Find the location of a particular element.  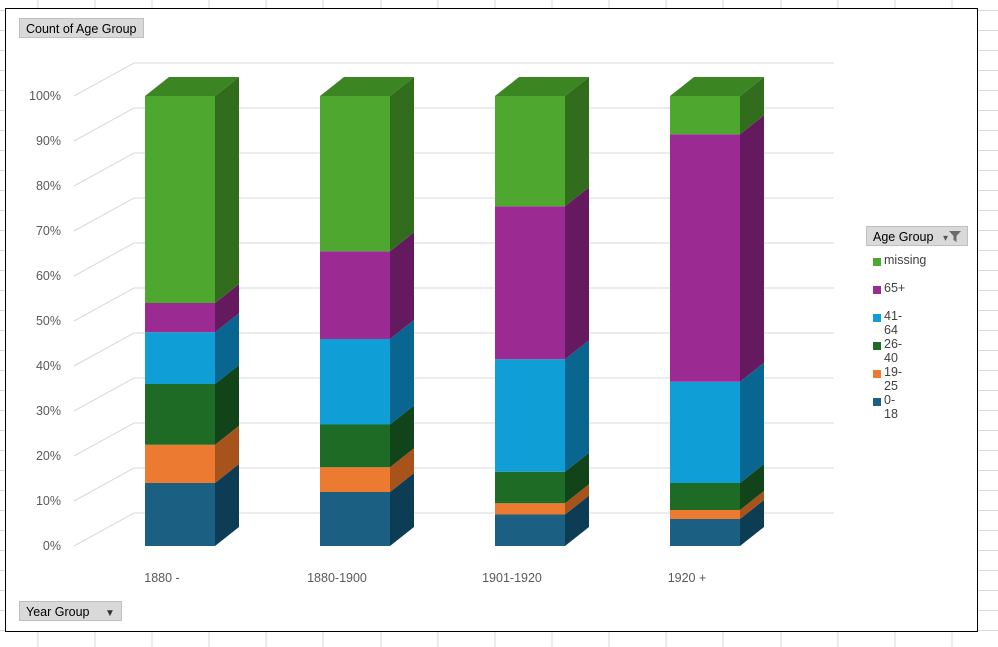

legend-label: 19-25 is located at coordinates (893, 379).